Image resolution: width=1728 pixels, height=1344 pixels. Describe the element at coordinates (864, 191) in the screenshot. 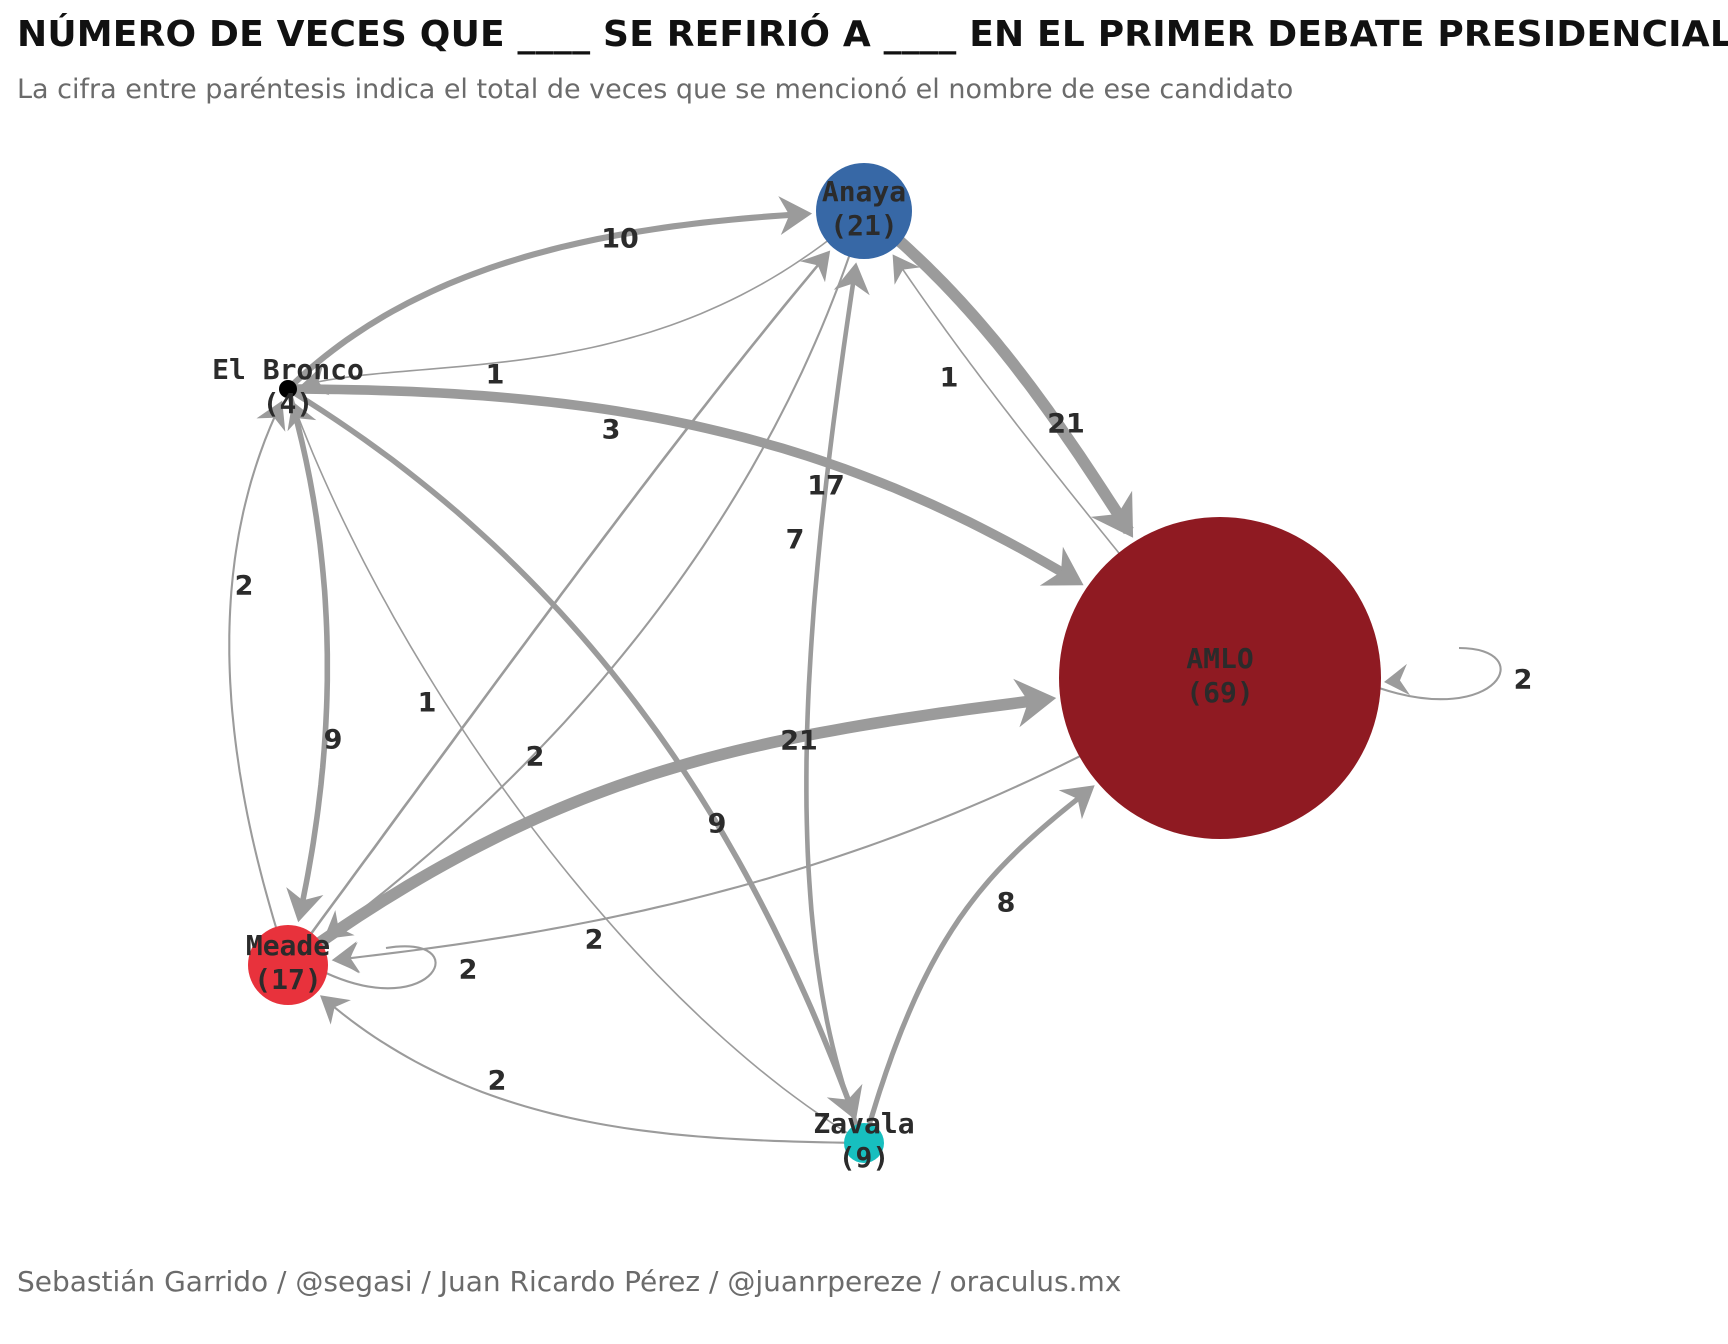

I see `node-name-anaya: Anaya` at that location.